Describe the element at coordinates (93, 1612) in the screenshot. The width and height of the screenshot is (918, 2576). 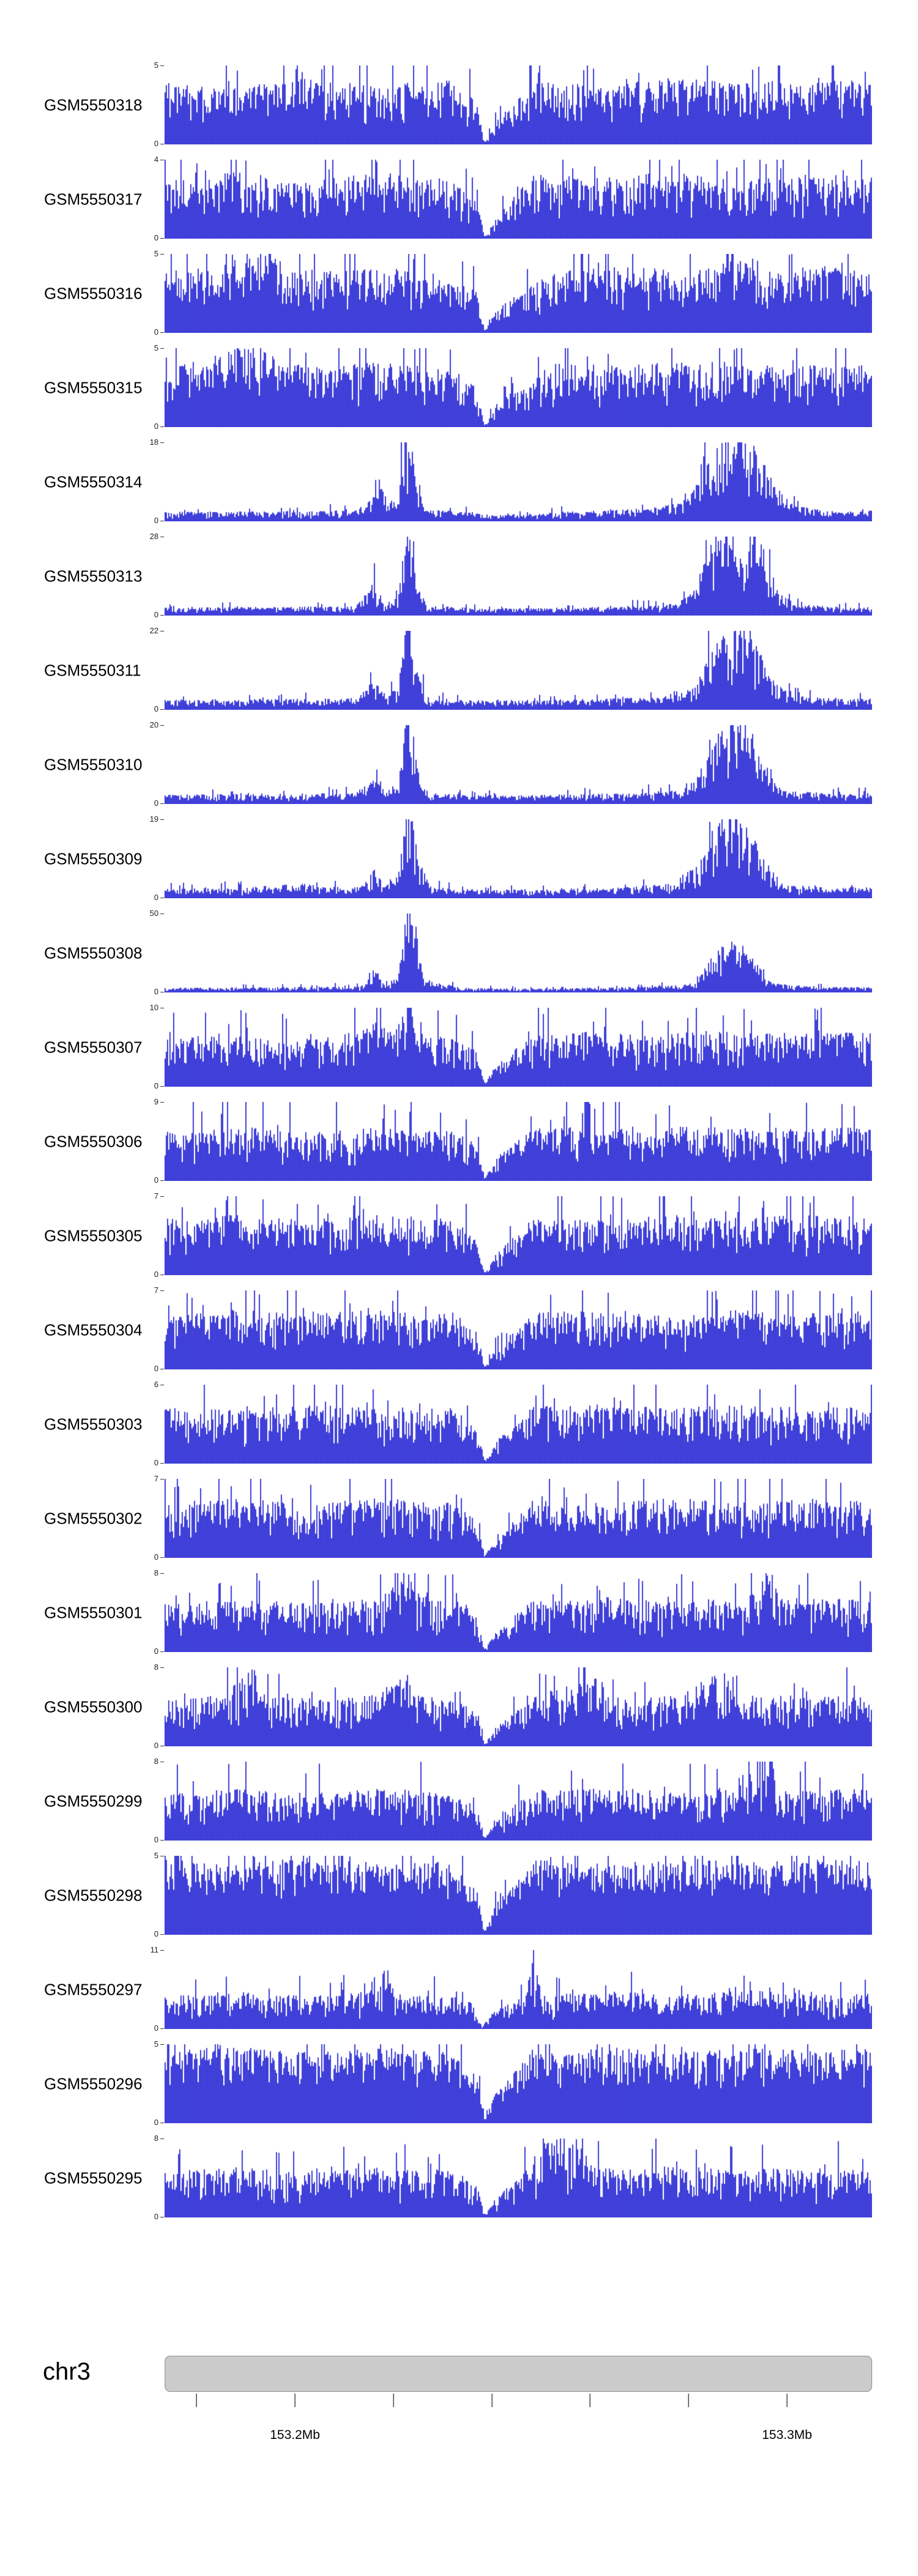
I see `track-label: GSM5550301` at that location.